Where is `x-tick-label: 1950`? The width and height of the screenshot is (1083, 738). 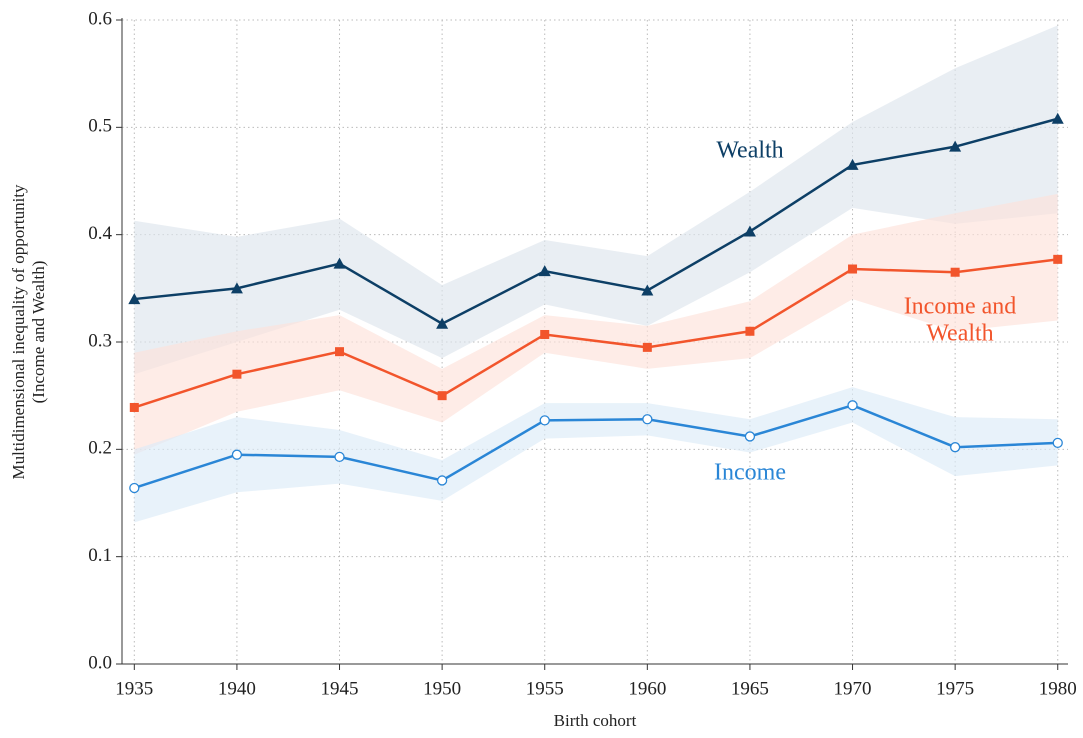
x-tick-label: 1950 is located at coordinates (442, 688).